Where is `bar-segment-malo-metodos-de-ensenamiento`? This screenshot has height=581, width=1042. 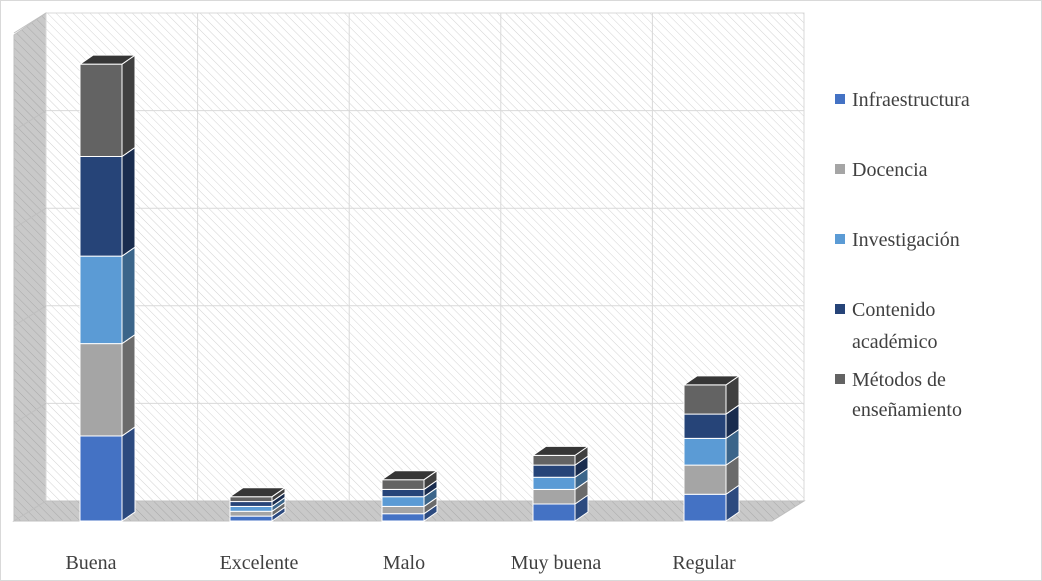 bar-segment-malo-metodos-de-ensenamiento is located at coordinates (409, 480).